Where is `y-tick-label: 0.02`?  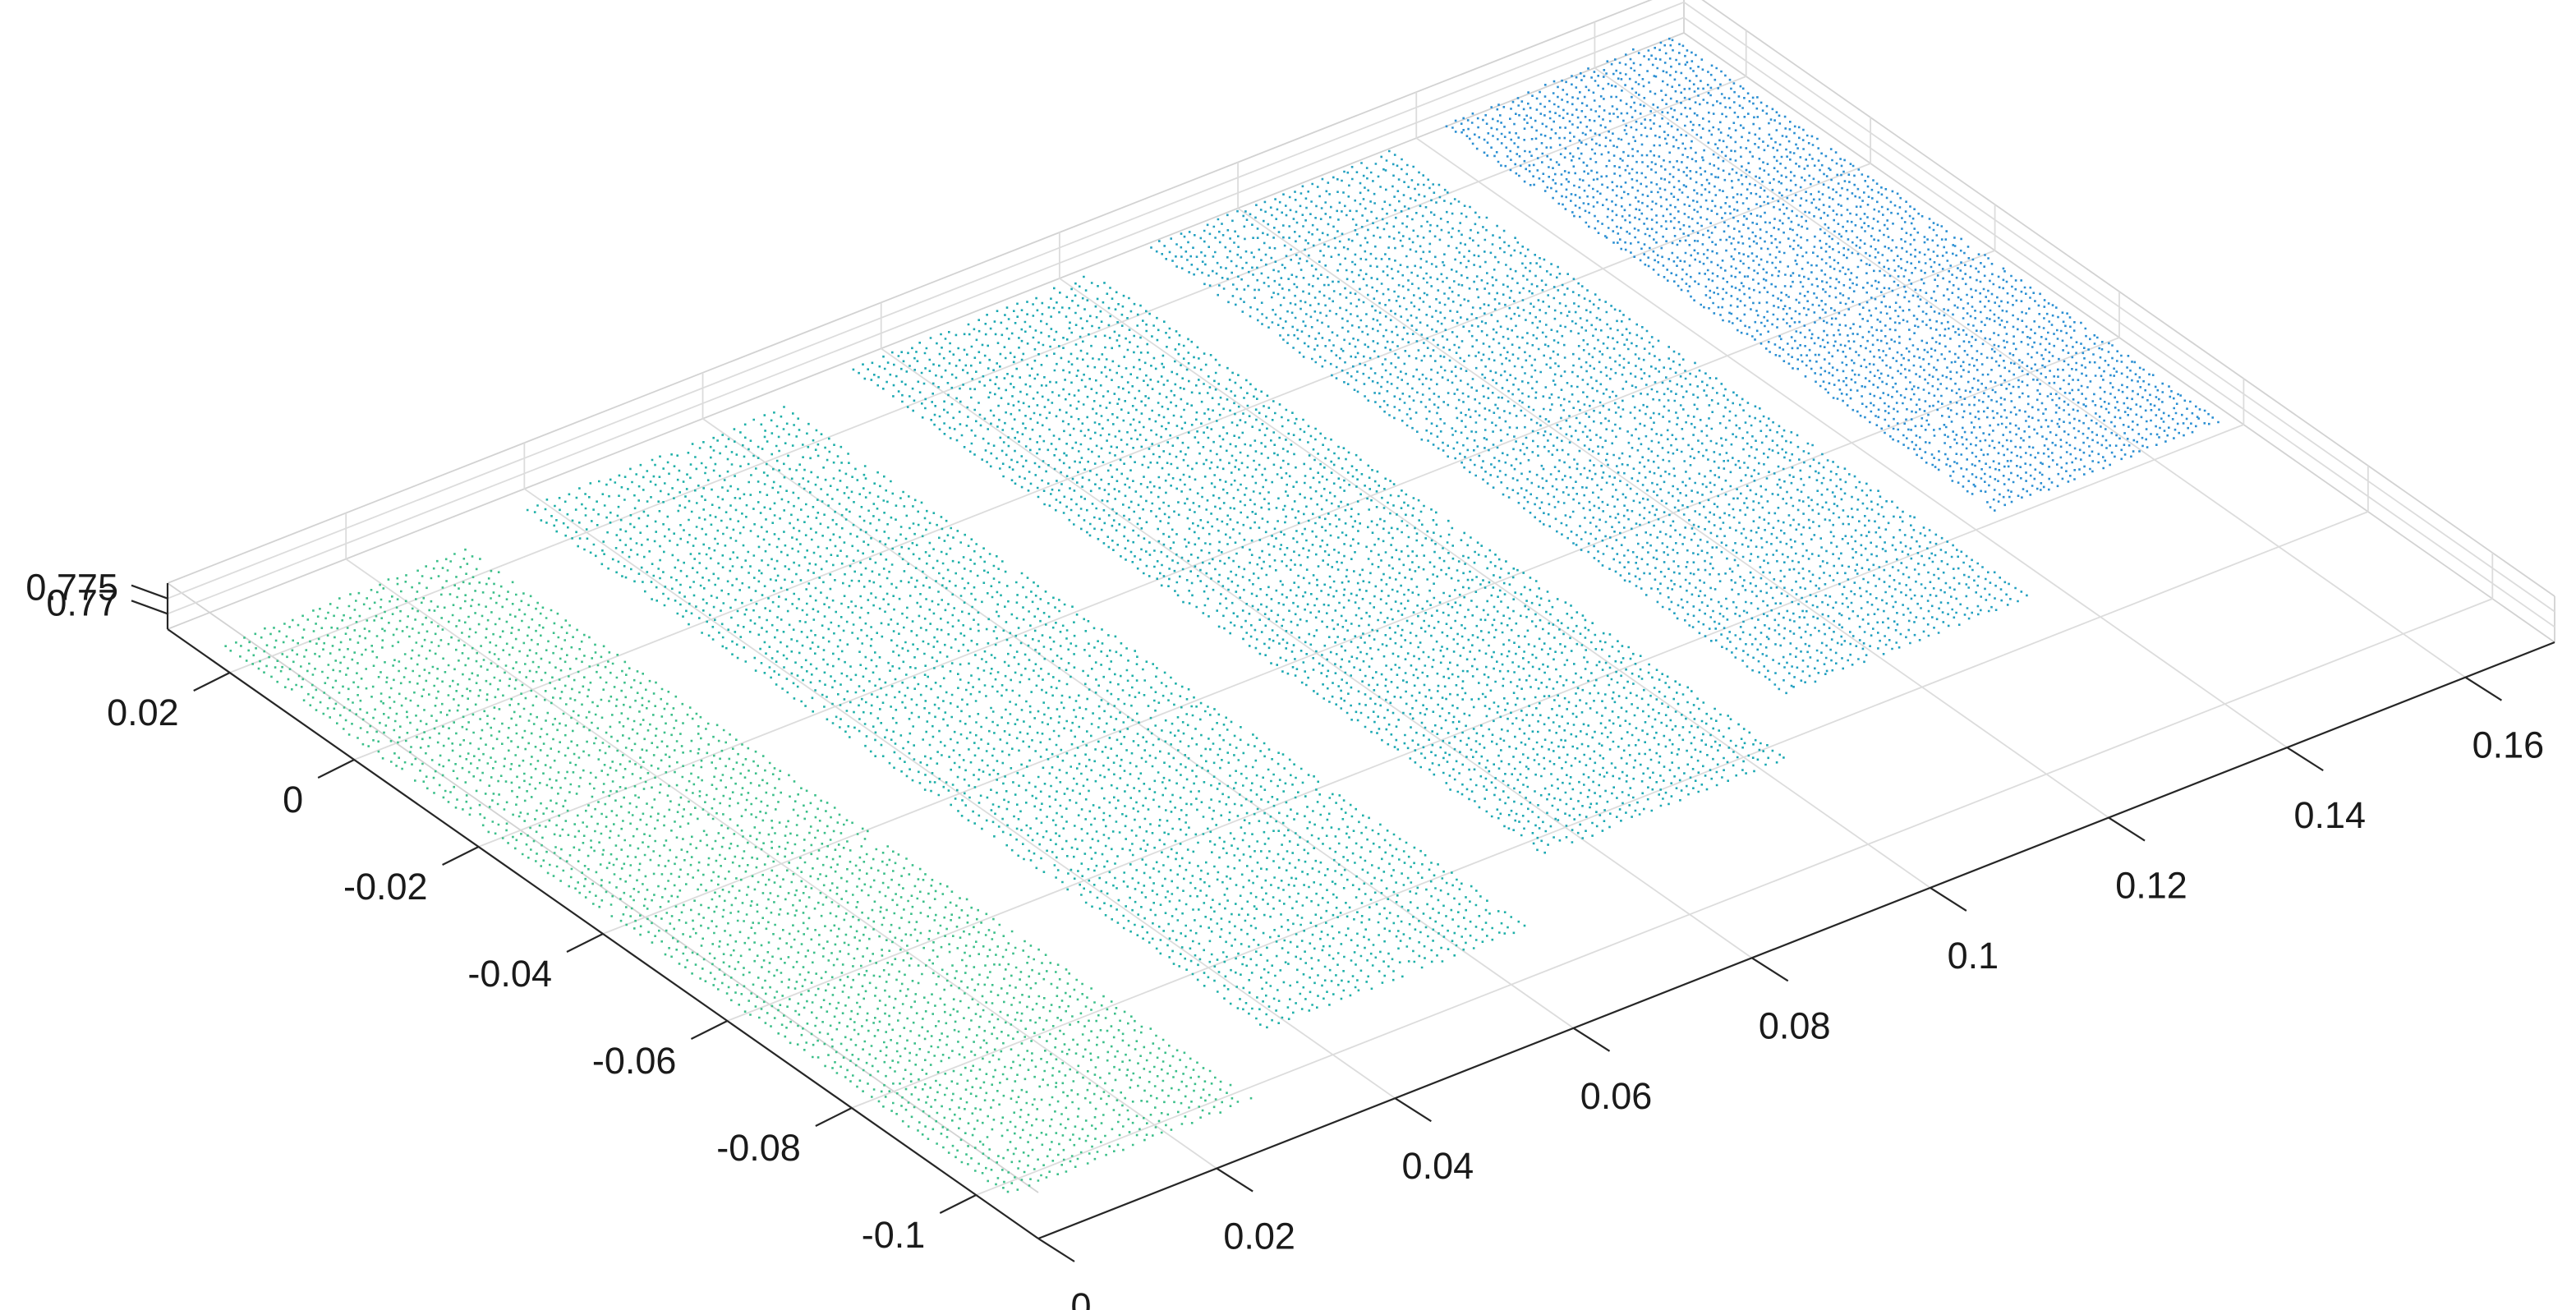 y-tick-label: 0.02 is located at coordinates (143, 712).